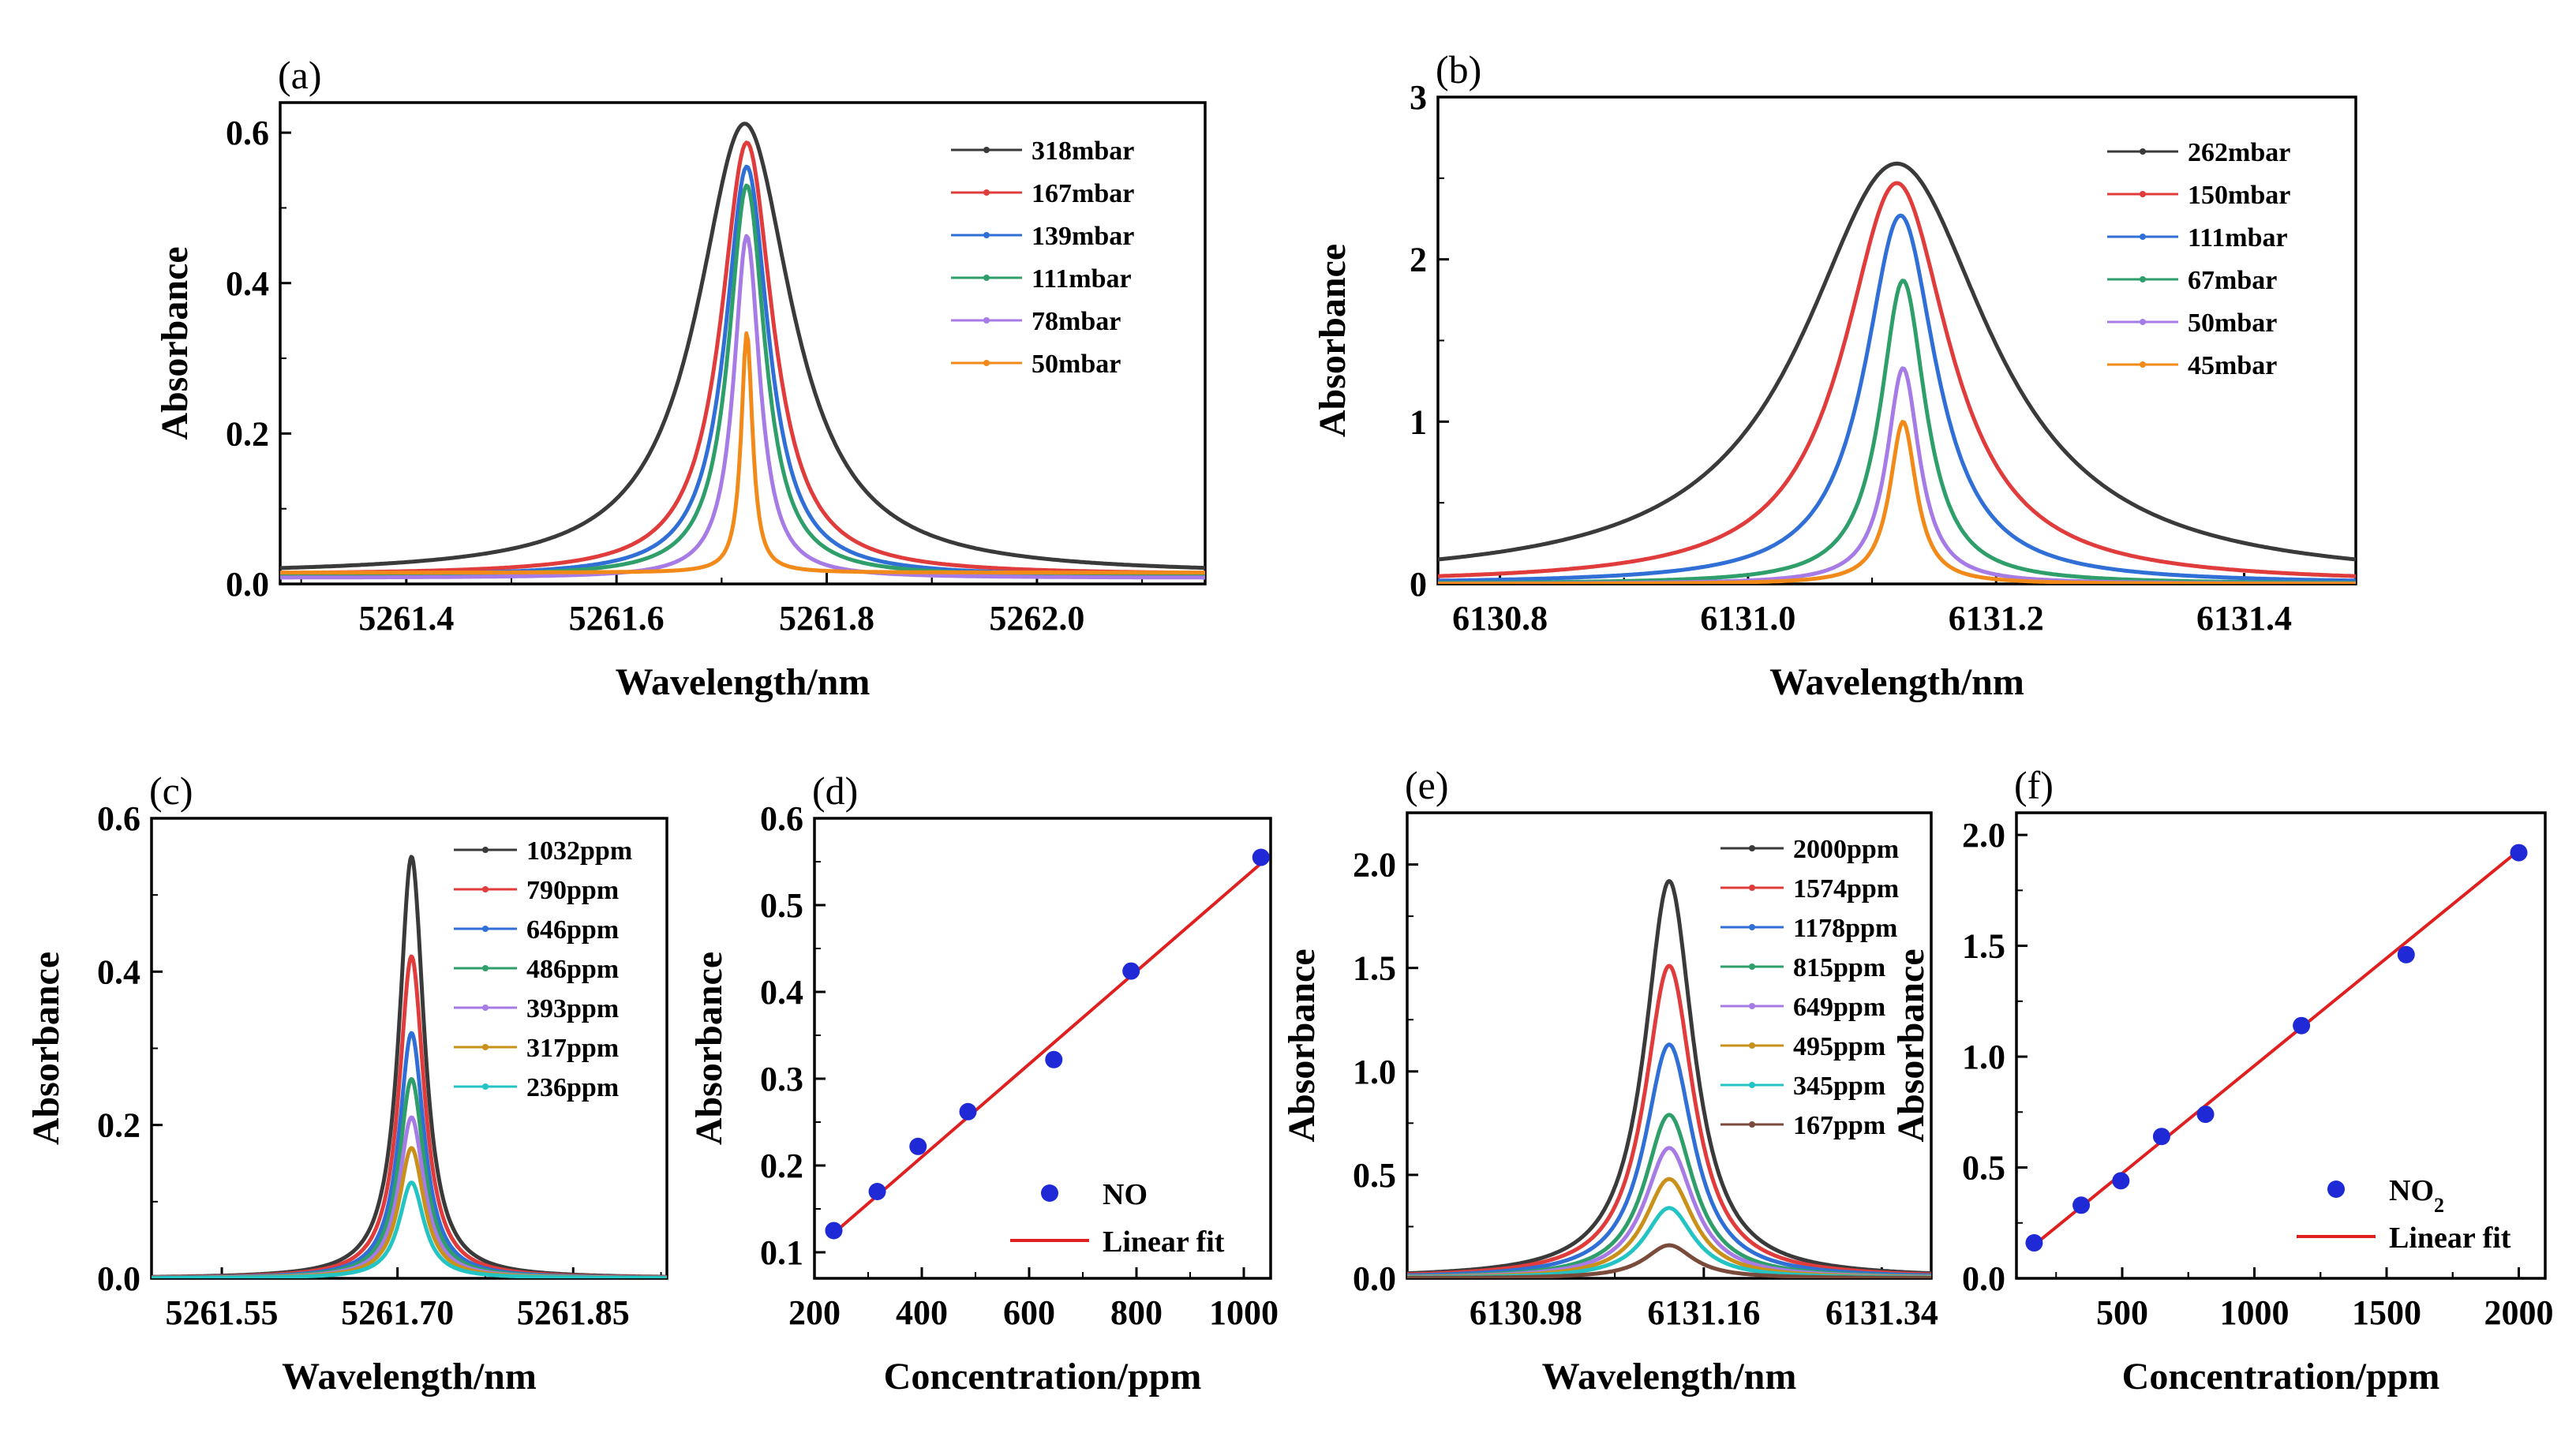 The image size is (2576, 1433). I want to click on legend-label-e: 649ppm, so click(1839, 1007).